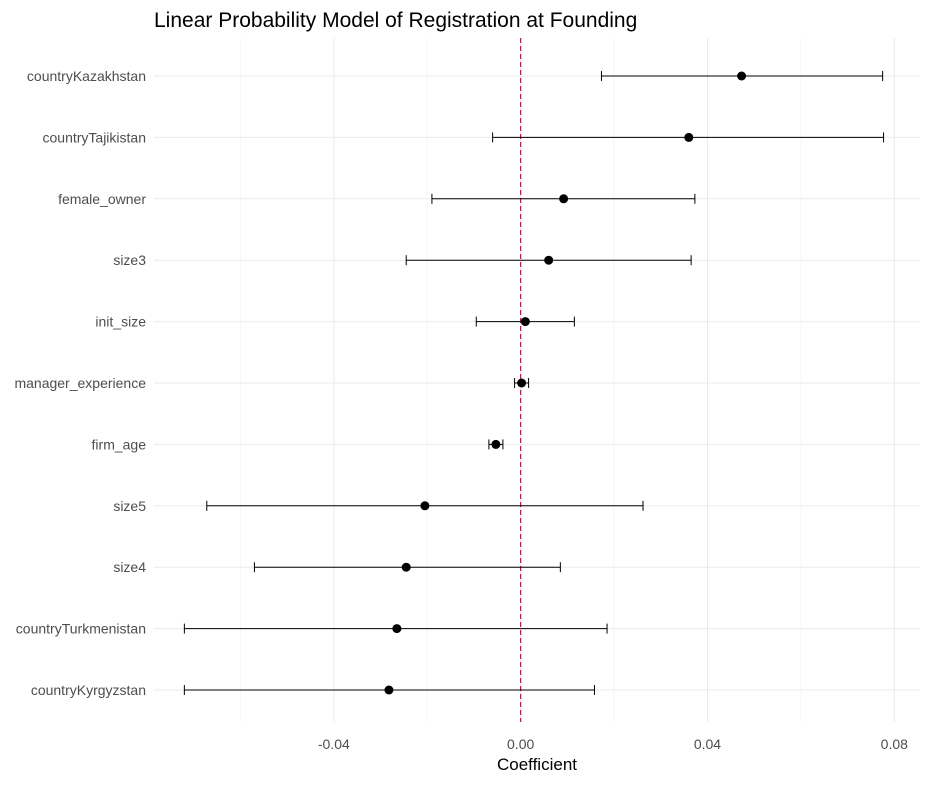 This screenshot has height=788, width=930. I want to click on point-size4, so click(406, 567).